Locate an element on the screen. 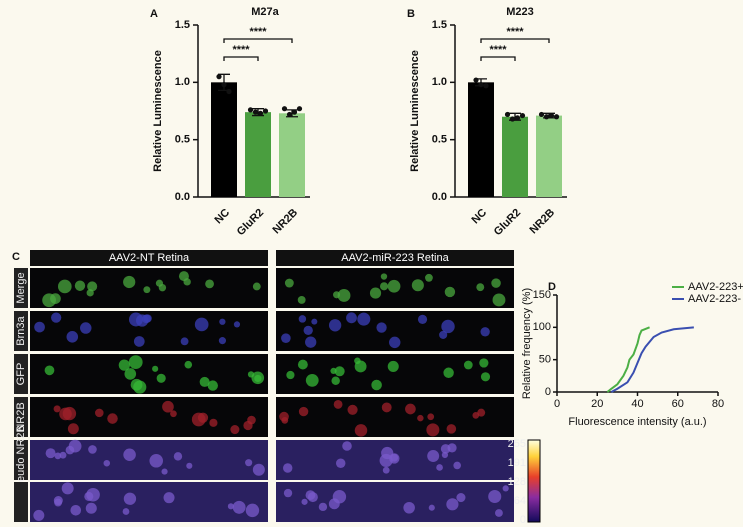  y-tick-label: 150 is located at coordinates (542, 295).